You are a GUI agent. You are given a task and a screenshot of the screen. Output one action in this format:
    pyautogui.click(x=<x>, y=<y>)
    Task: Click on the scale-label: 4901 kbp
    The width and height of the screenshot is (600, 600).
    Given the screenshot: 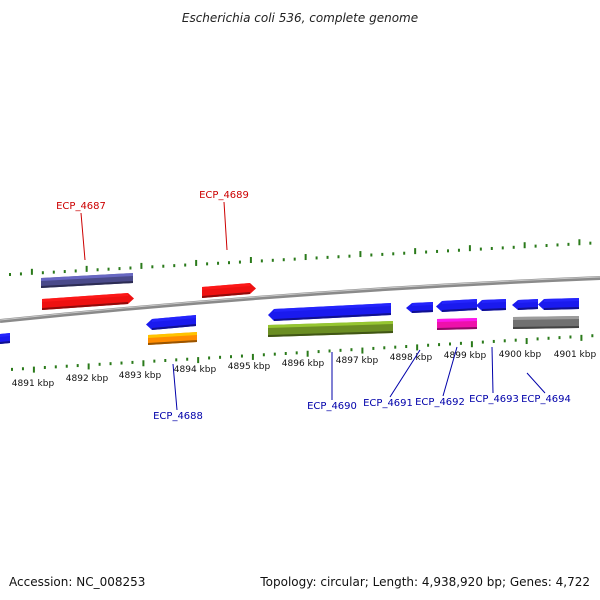 What is the action you would take?
    pyautogui.click(x=575, y=355)
    